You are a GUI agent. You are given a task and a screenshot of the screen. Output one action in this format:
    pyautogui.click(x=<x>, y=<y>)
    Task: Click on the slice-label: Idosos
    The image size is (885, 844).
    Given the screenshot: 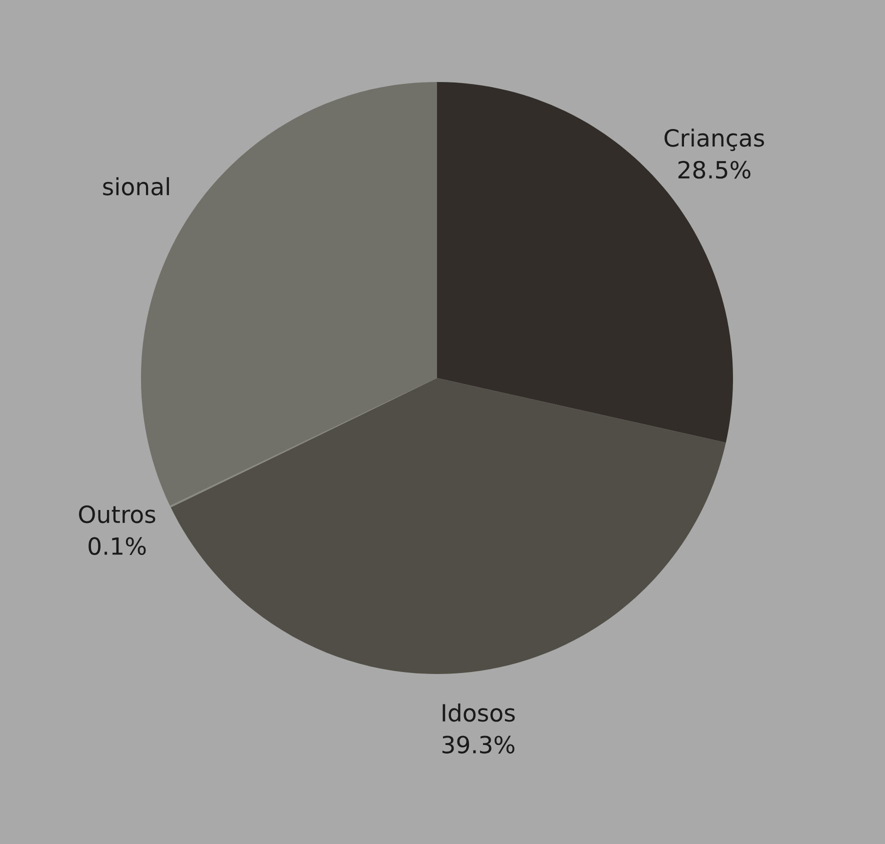 What is the action you would take?
    pyautogui.click(x=478, y=712)
    